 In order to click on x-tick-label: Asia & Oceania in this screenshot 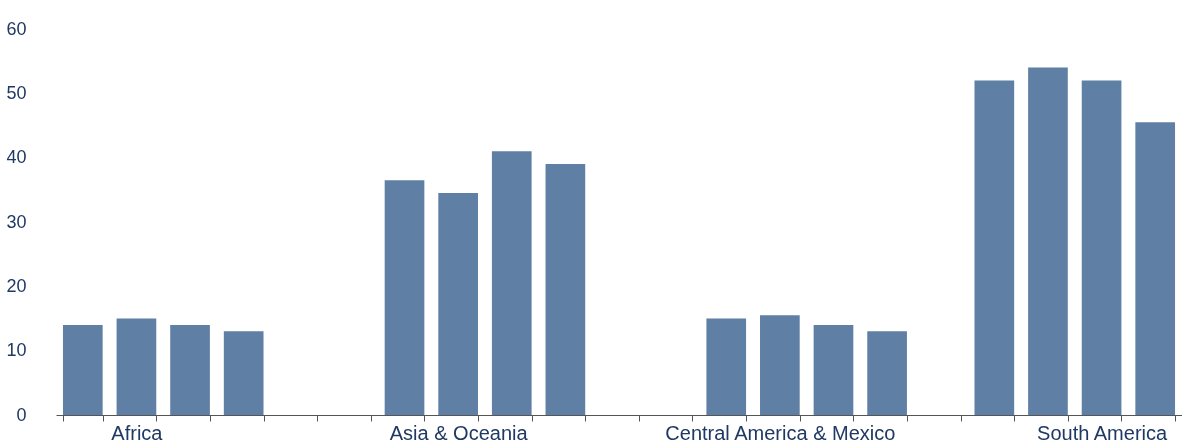, I will do `click(459, 432)`.